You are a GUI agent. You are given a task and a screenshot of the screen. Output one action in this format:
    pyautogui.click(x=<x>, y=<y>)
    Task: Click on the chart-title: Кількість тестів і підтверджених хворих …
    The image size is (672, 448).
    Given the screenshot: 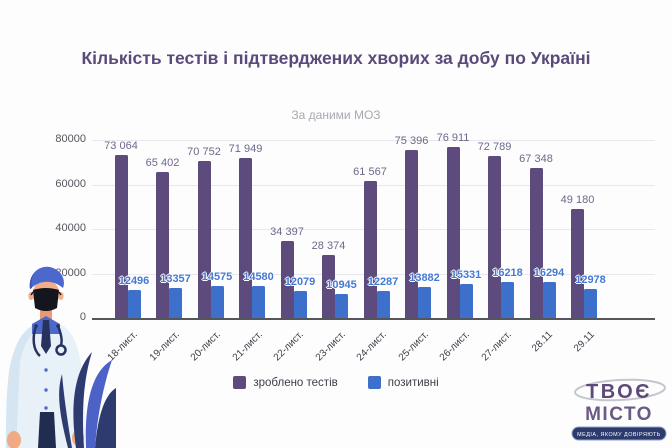 What is the action you would take?
    pyautogui.click(x=336, y=58)
    